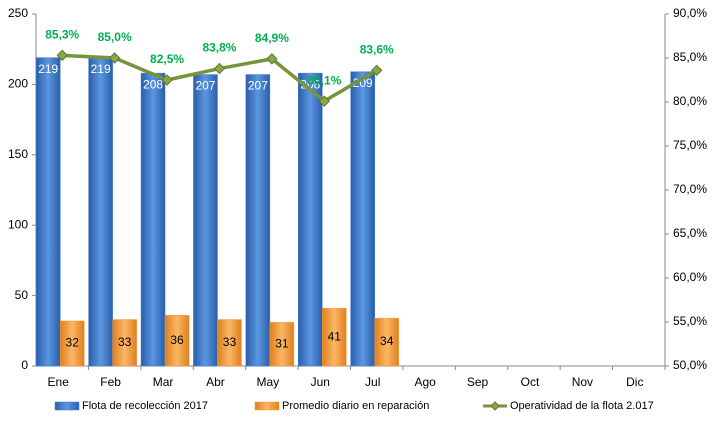 This screenshot has width=712, height=428. I want to click on line-value-label: 85,0%, so click(115, 37).